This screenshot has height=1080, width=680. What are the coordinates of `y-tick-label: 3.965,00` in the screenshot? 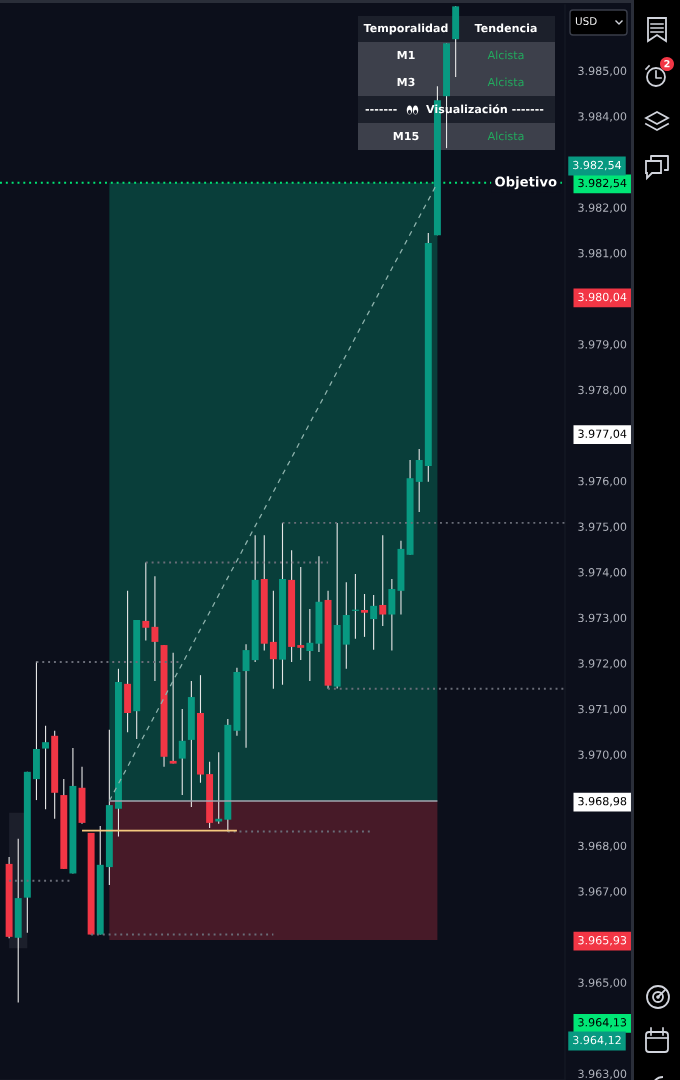 It's located at (602, 983).